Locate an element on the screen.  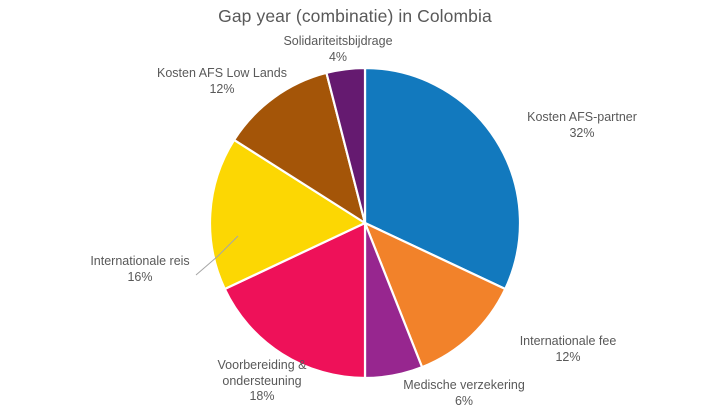
slice-label-name-line2: ondersteuning is located at coordinates (262, 380).